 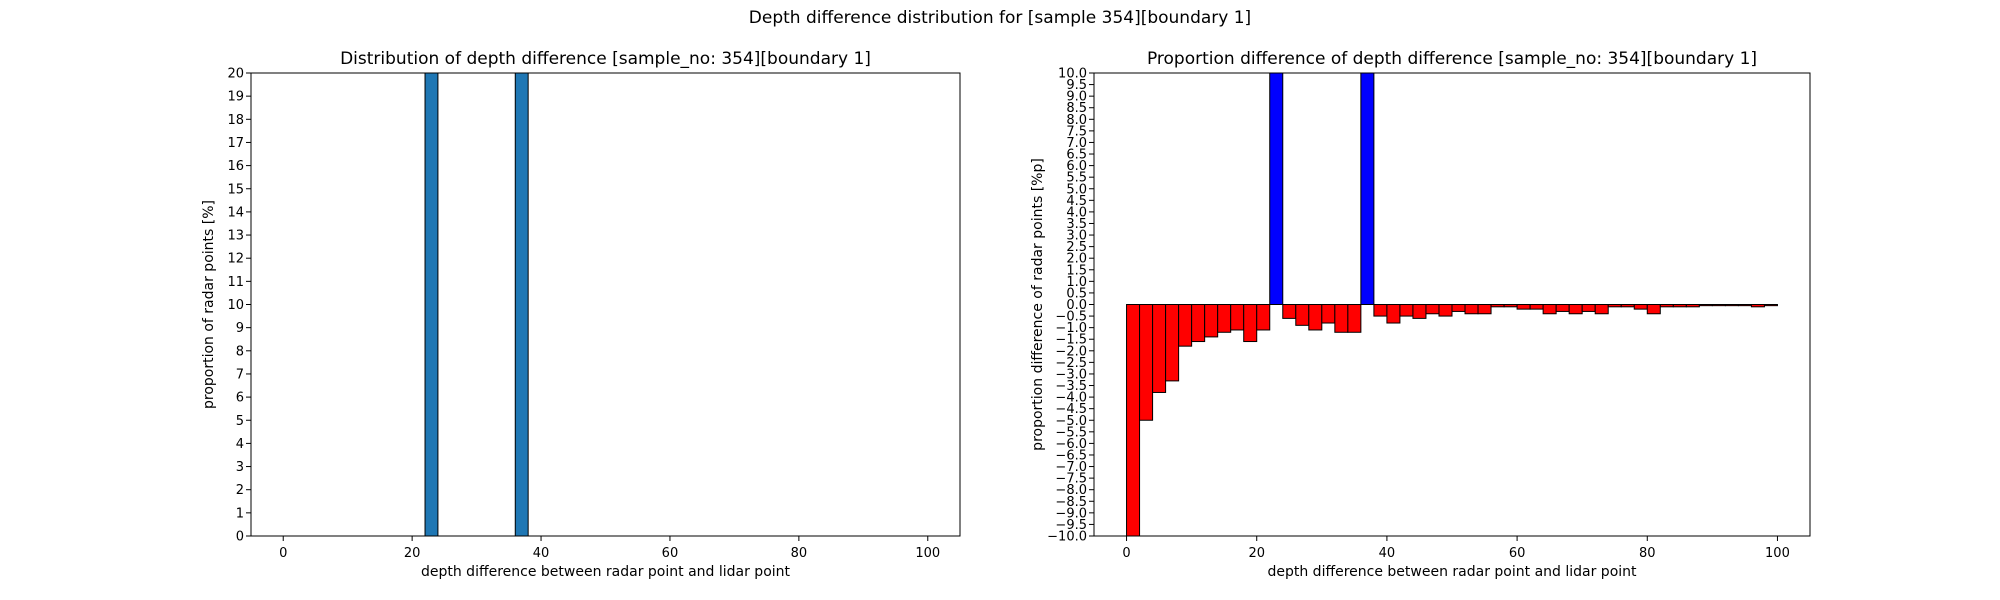 I want to click on right-y-tick-label: 7.0, so click(x=1076, y=143).